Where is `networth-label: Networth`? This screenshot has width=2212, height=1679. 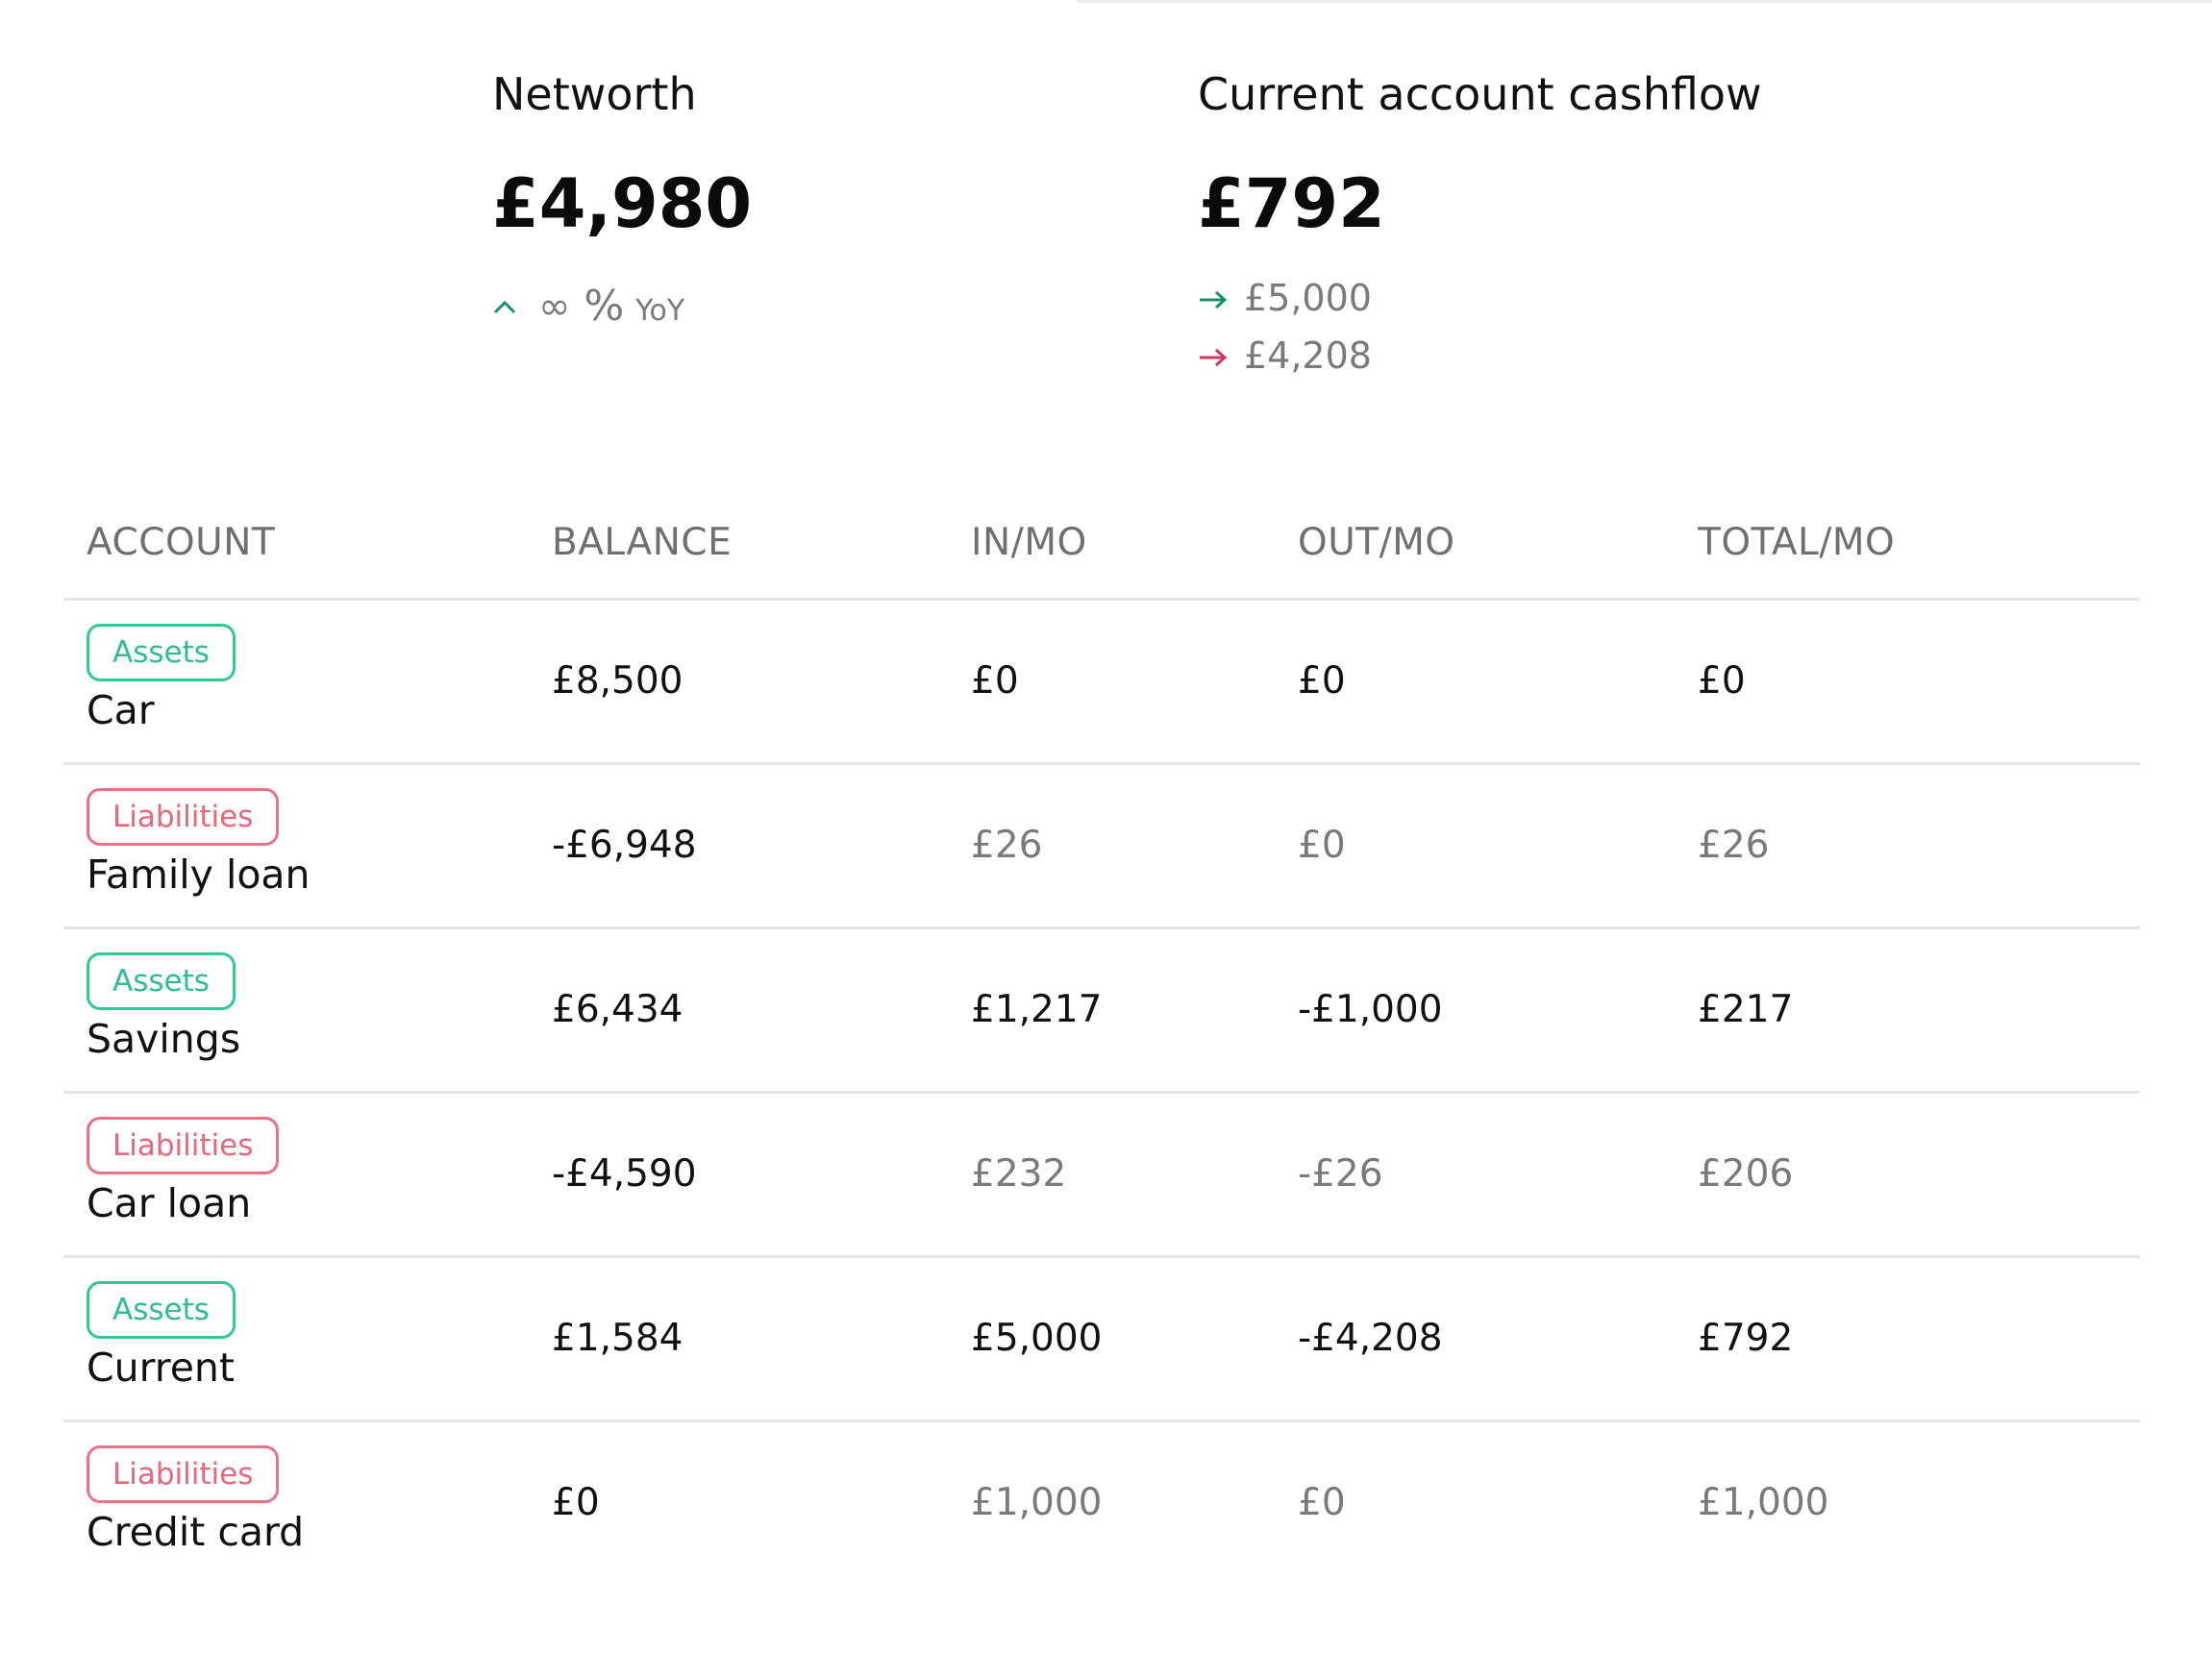
networth-label: Networth is located at coordinates (595, 94).